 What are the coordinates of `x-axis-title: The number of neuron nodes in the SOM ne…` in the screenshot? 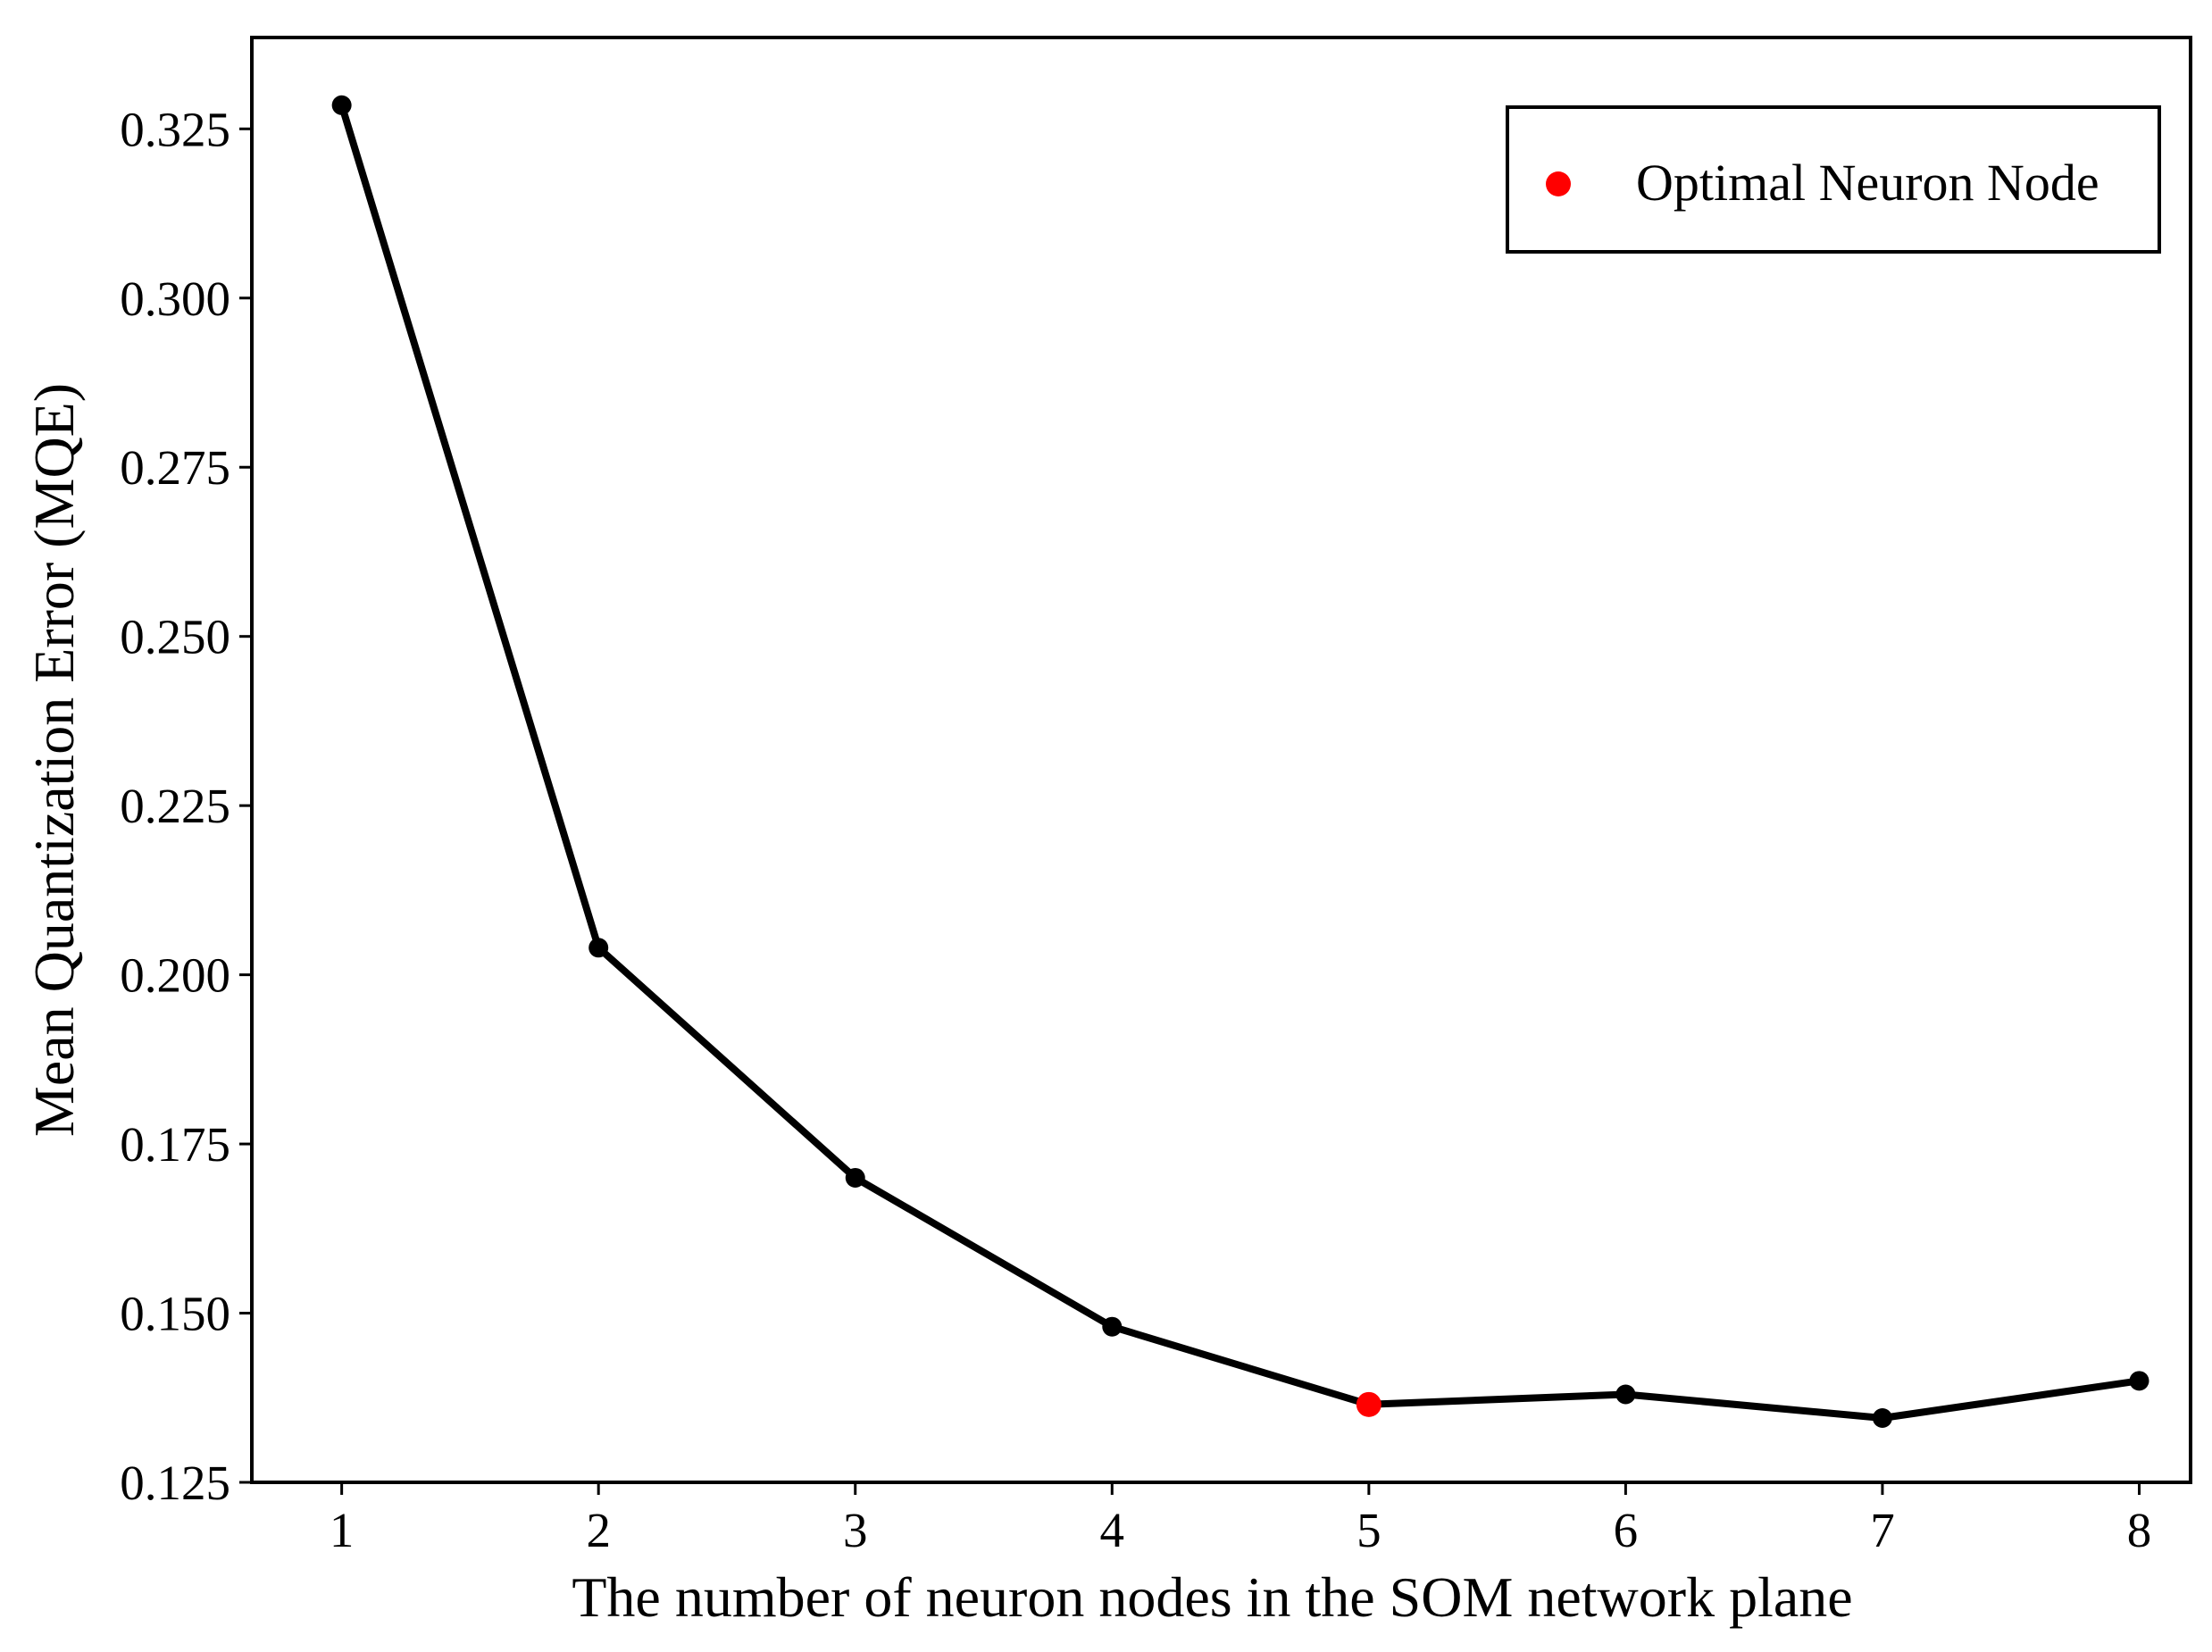 It's located at (1212, 1597).